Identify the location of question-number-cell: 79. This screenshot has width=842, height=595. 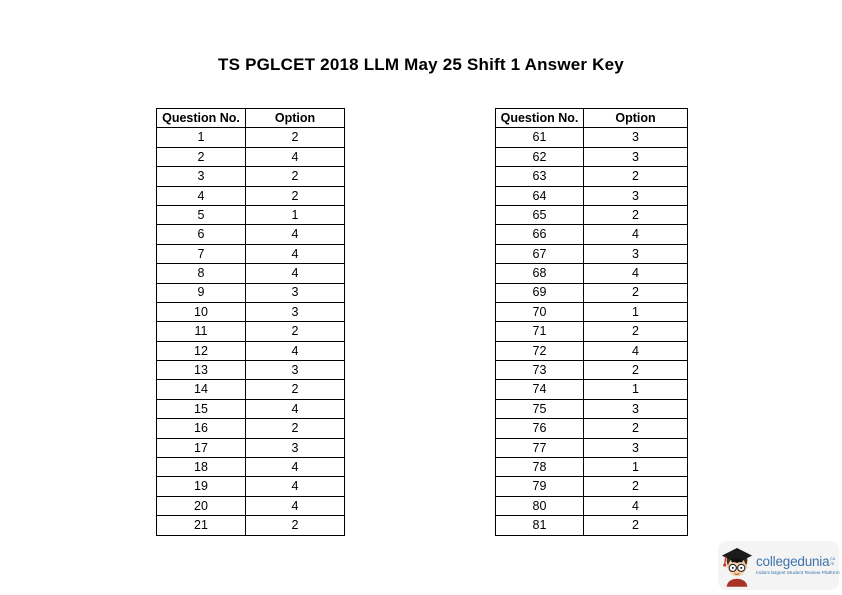
(539, 486).